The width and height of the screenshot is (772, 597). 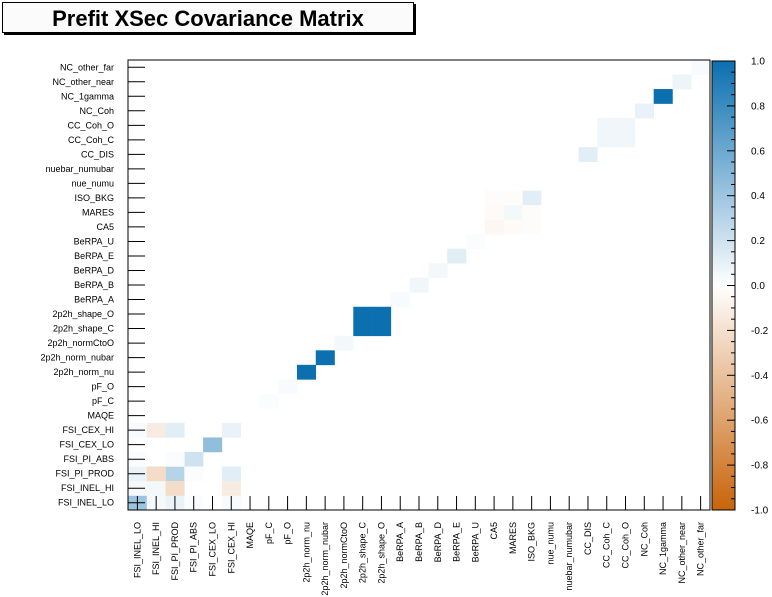 I want to click on y-tick-label: 2p2h_norm_nubar, so click(x=77, y=358).